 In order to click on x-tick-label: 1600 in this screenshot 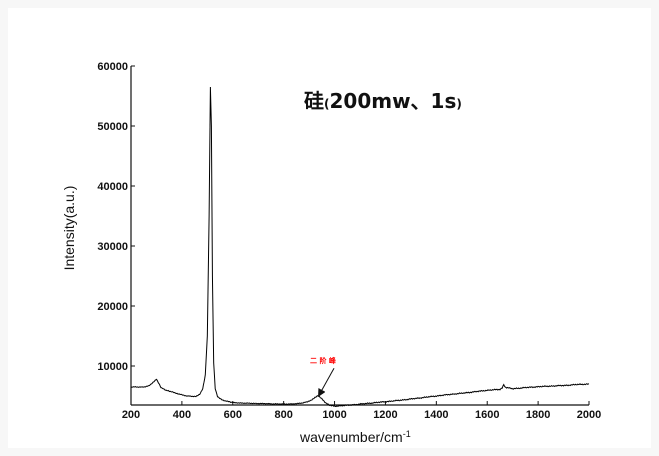, I will do `click(487, 415)`.